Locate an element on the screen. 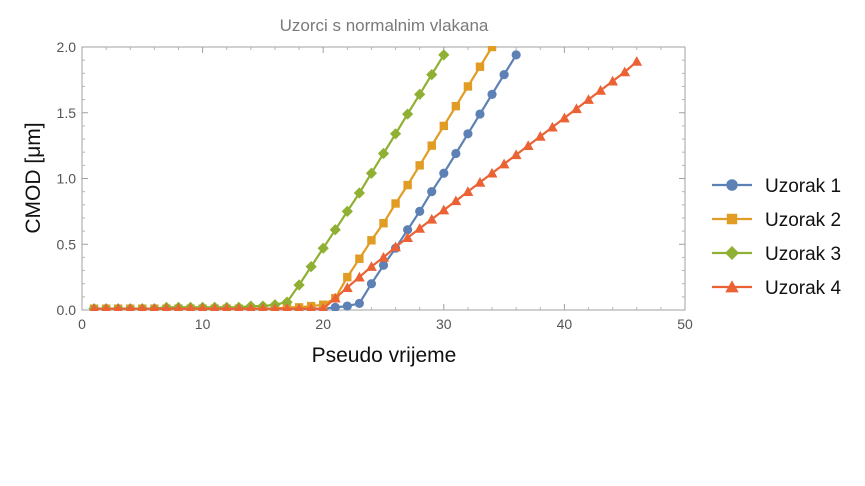 This screenshot has height=486, width=865. legend-item: Uzorak 3 is located at coordinates (776, 254).